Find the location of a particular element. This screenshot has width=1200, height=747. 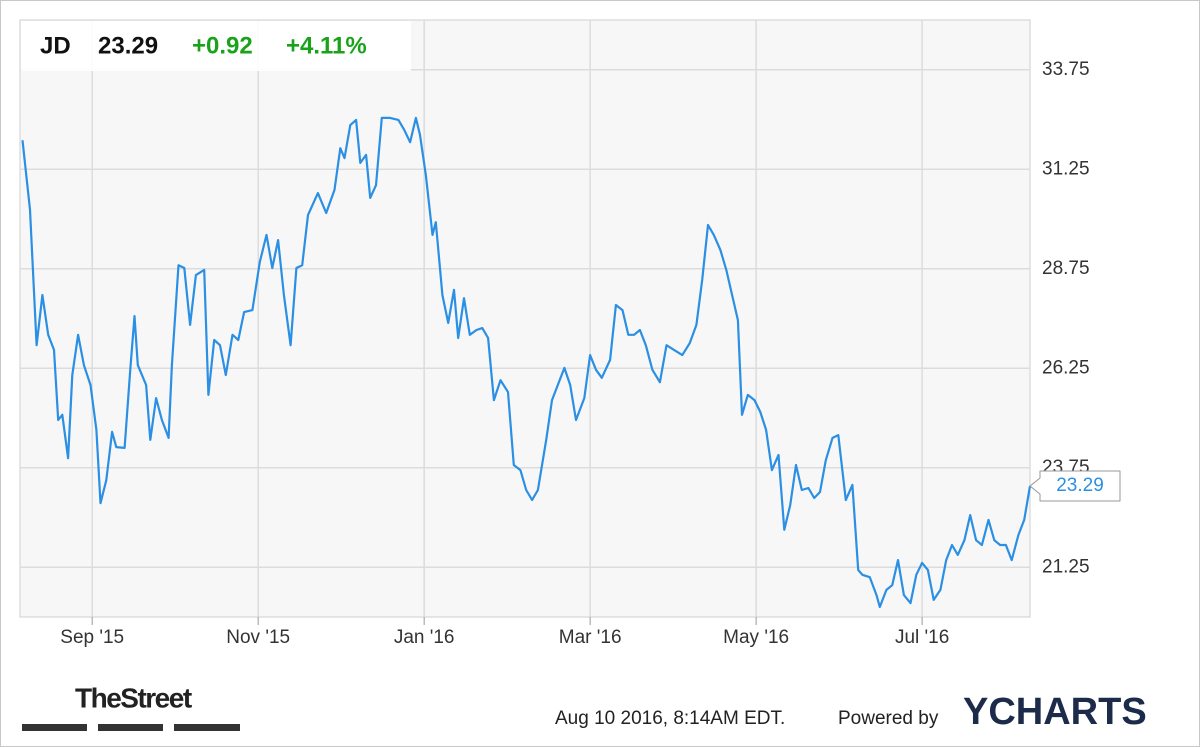

x-tick-label: Jul '16 is located at coordinates (922, 637).